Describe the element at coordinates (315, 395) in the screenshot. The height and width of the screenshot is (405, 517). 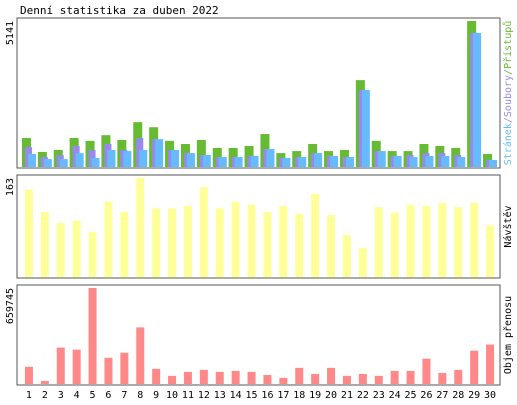
I see `x-tick-label: 19` at that location.